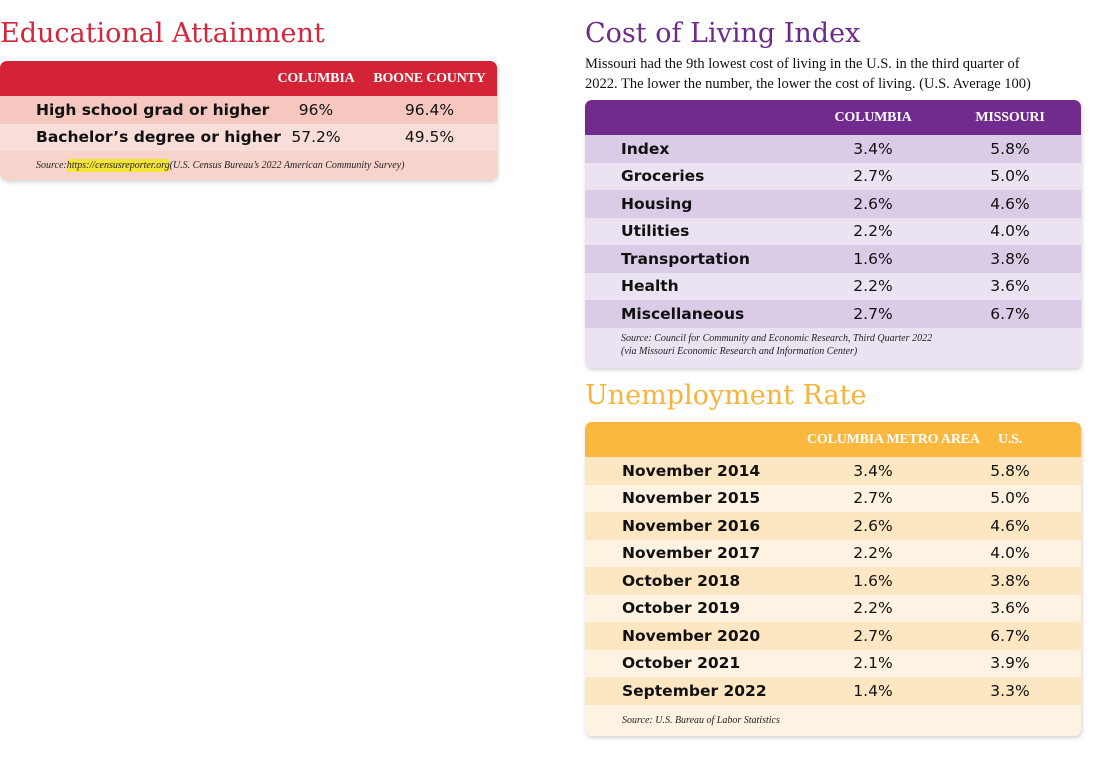 This screenshot has width=1098, height=775. Describe the element at coordinates (833, 691) in the screenshot. I see `table-row: September 2022 1.4% 3.3%` at that location.